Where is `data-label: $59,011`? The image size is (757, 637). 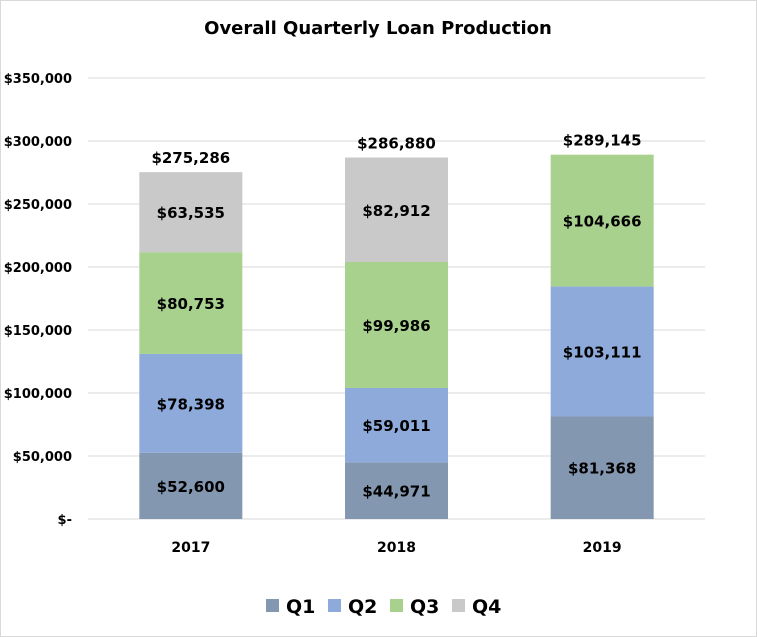
data-label: $59,011 is located at coordinates (396, 426).